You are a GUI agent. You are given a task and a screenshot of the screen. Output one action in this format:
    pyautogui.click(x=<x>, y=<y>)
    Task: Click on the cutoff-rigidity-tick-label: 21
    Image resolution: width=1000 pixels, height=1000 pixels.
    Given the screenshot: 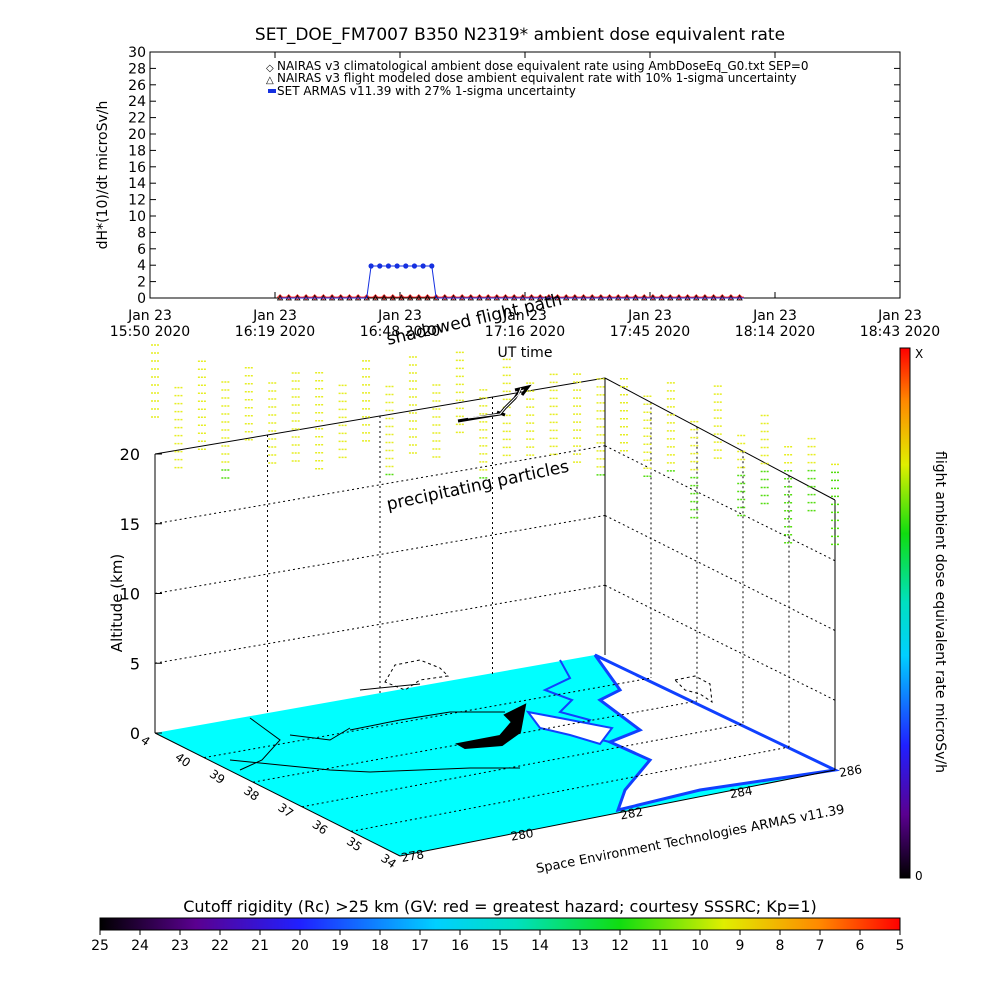 What is the action you would take?
    pyautogui.click(x=260, y=946)
    